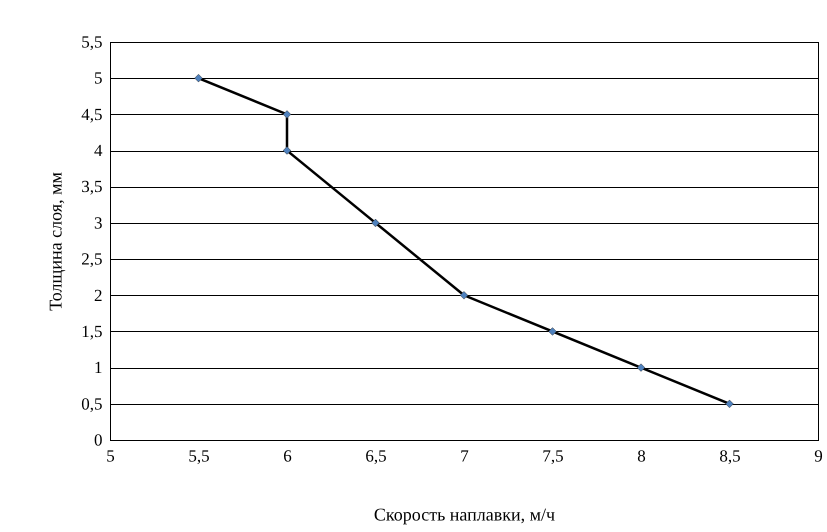 This screenshot has width=827, height=532. I want to click on x-tick-label: 8, so click(641, 456).